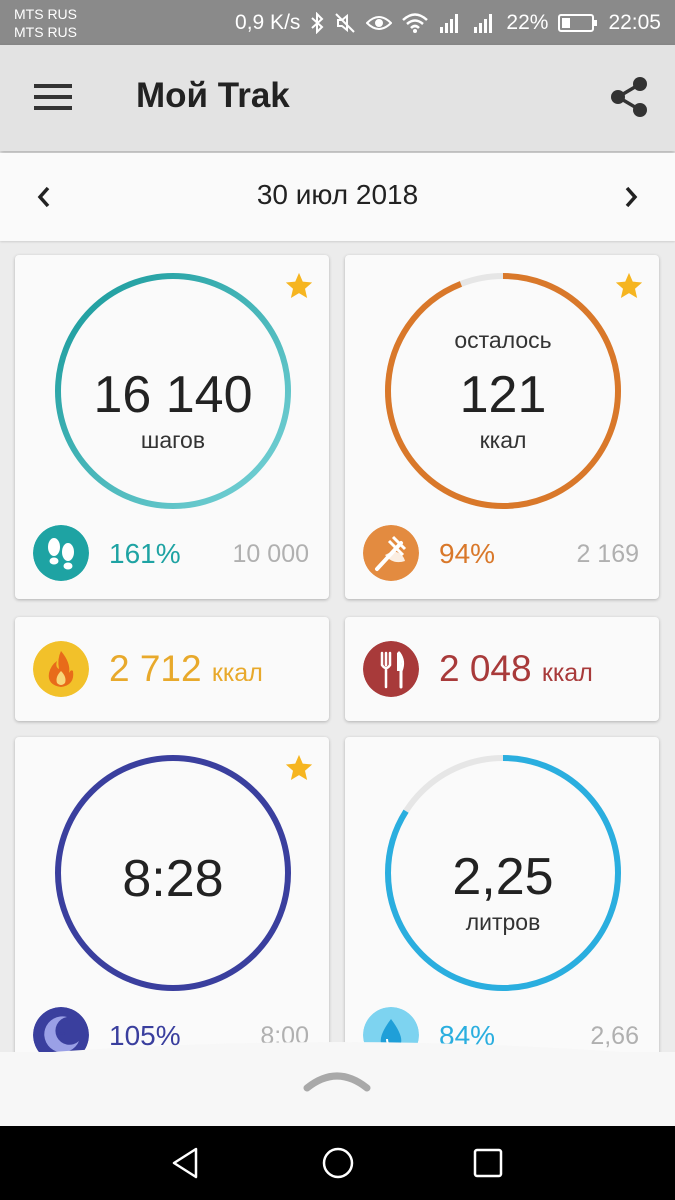 The width and height of the screenshot is (675, 1200). I want to click on chevron-left-icon, so click(44, 197).